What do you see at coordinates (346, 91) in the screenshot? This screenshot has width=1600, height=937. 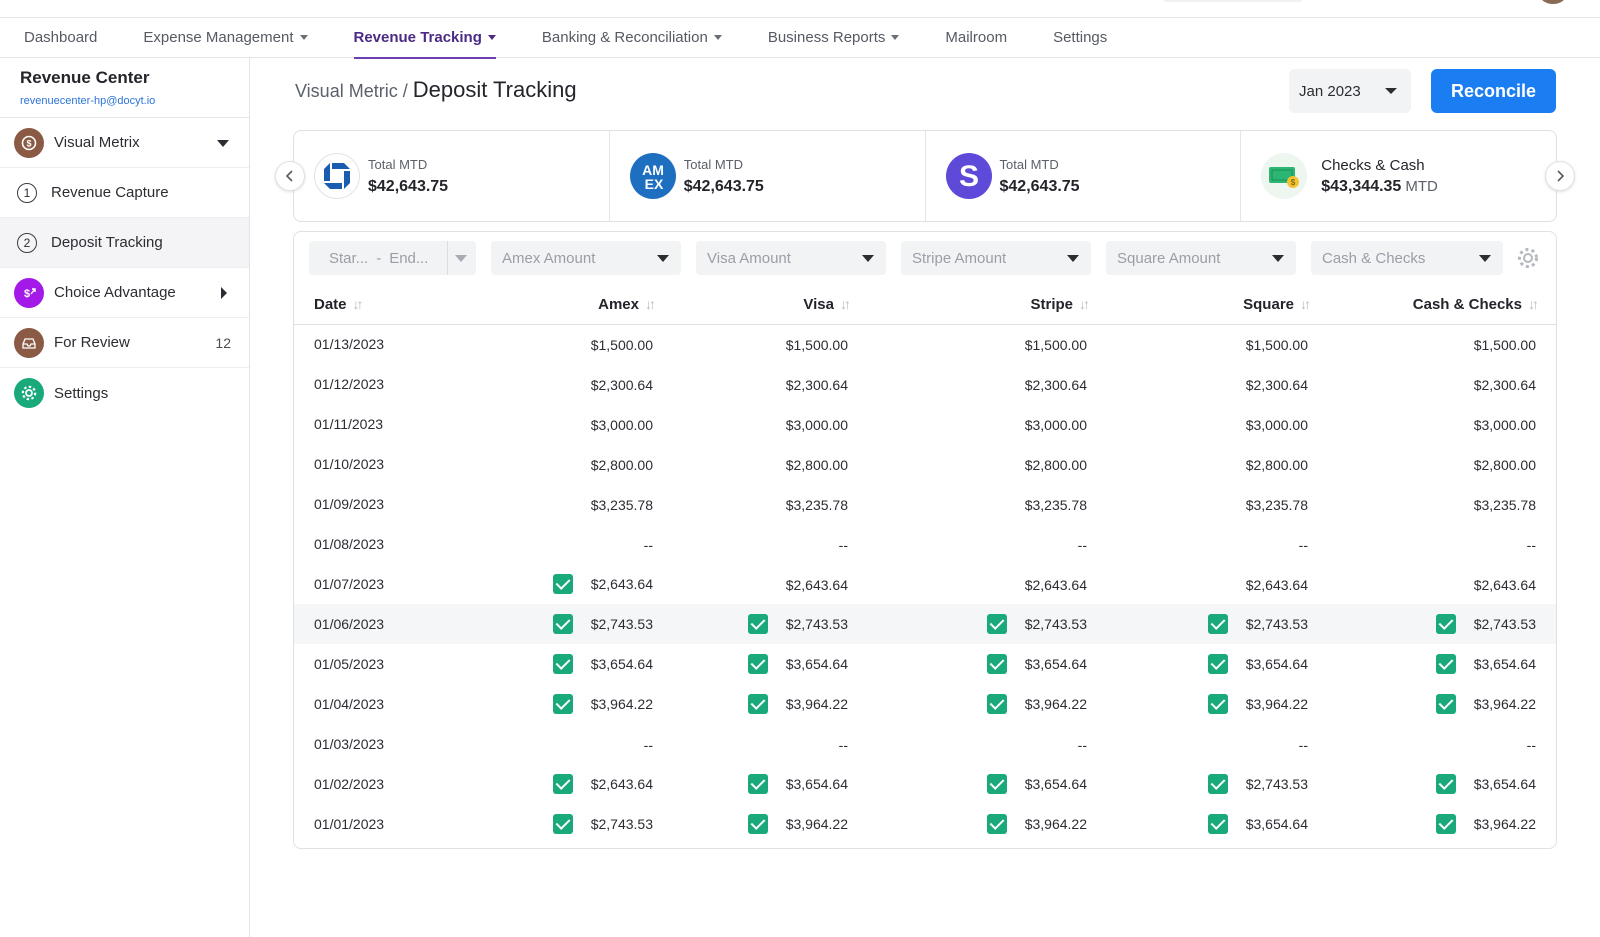 I see `breadcrumb-parent: Visual Metric` at bounding box center [346, 91].